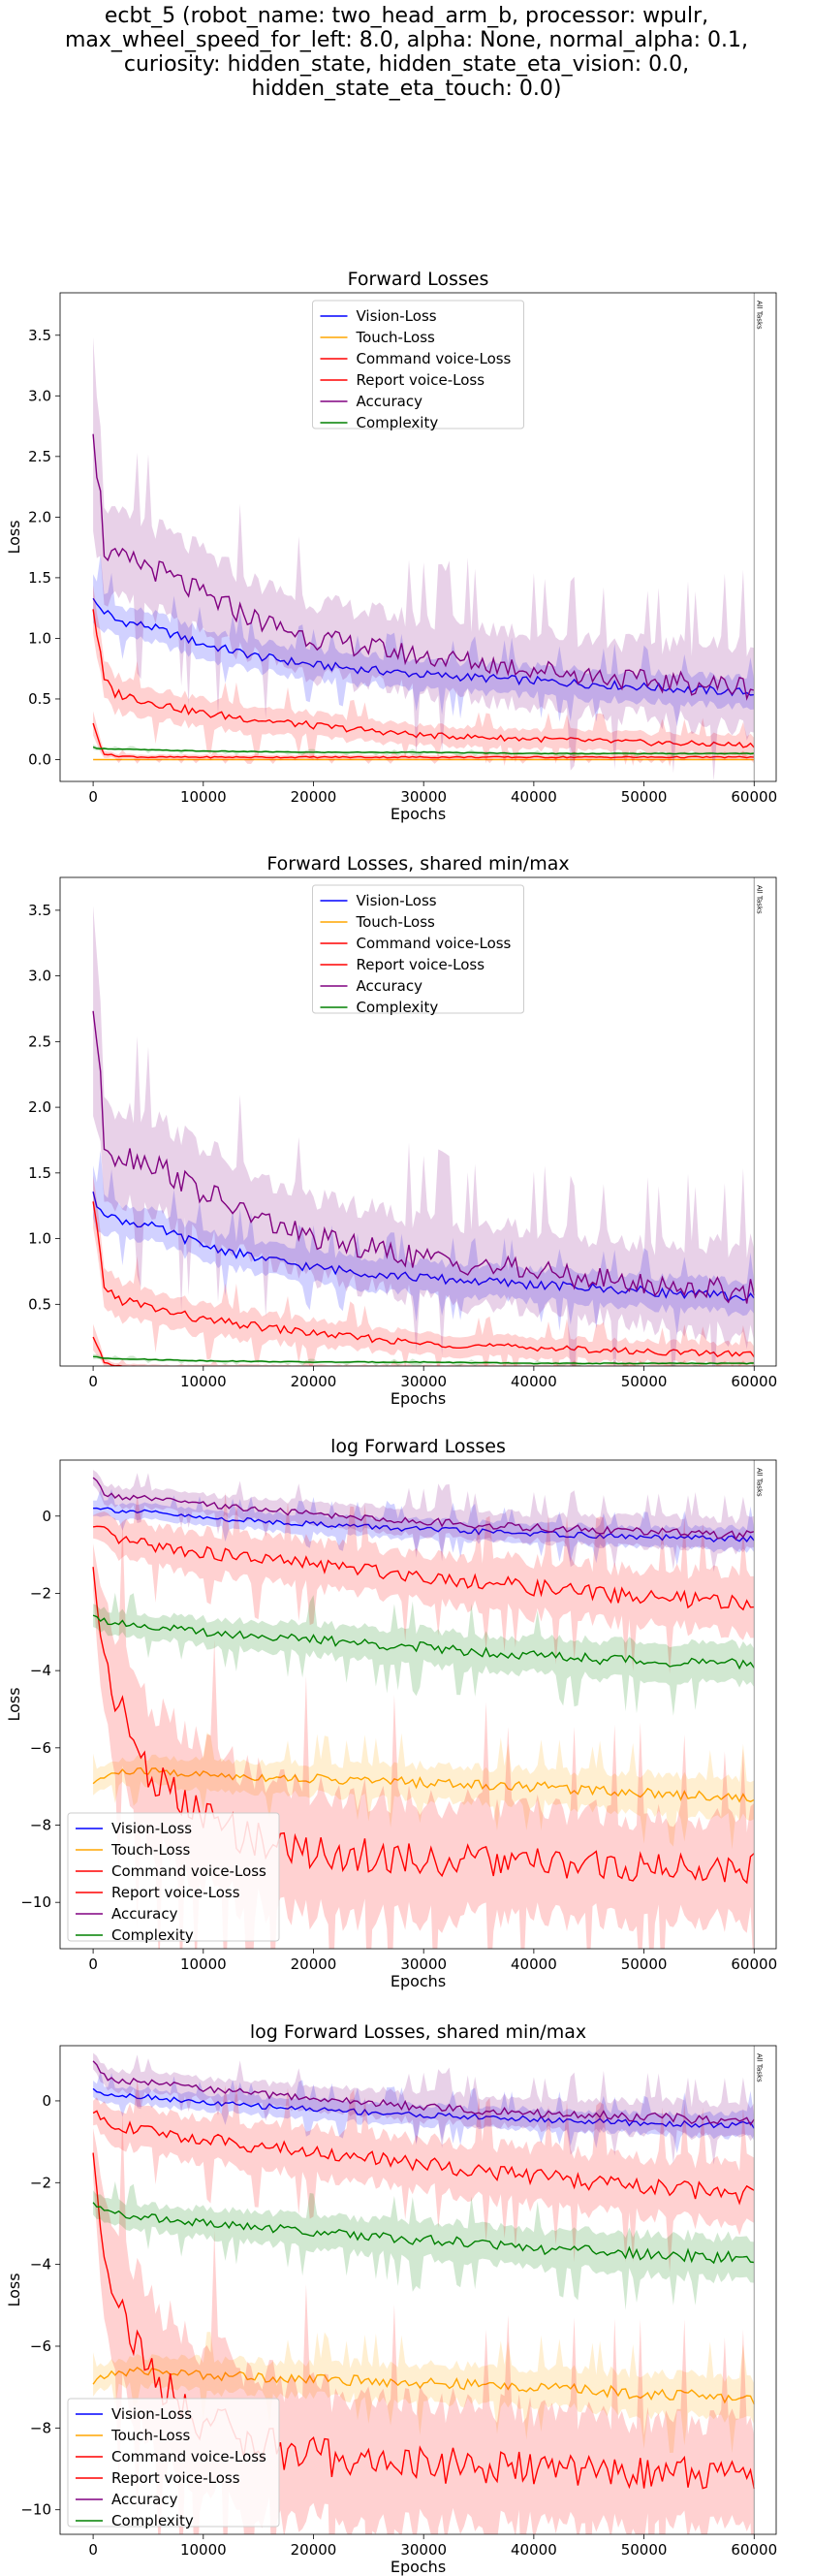 The image size is (813, 2576). What do you see at coordinates (40, 1748) in the screenshot?
I see `y-tick-label: −6` at bounding box center [40, 1748].